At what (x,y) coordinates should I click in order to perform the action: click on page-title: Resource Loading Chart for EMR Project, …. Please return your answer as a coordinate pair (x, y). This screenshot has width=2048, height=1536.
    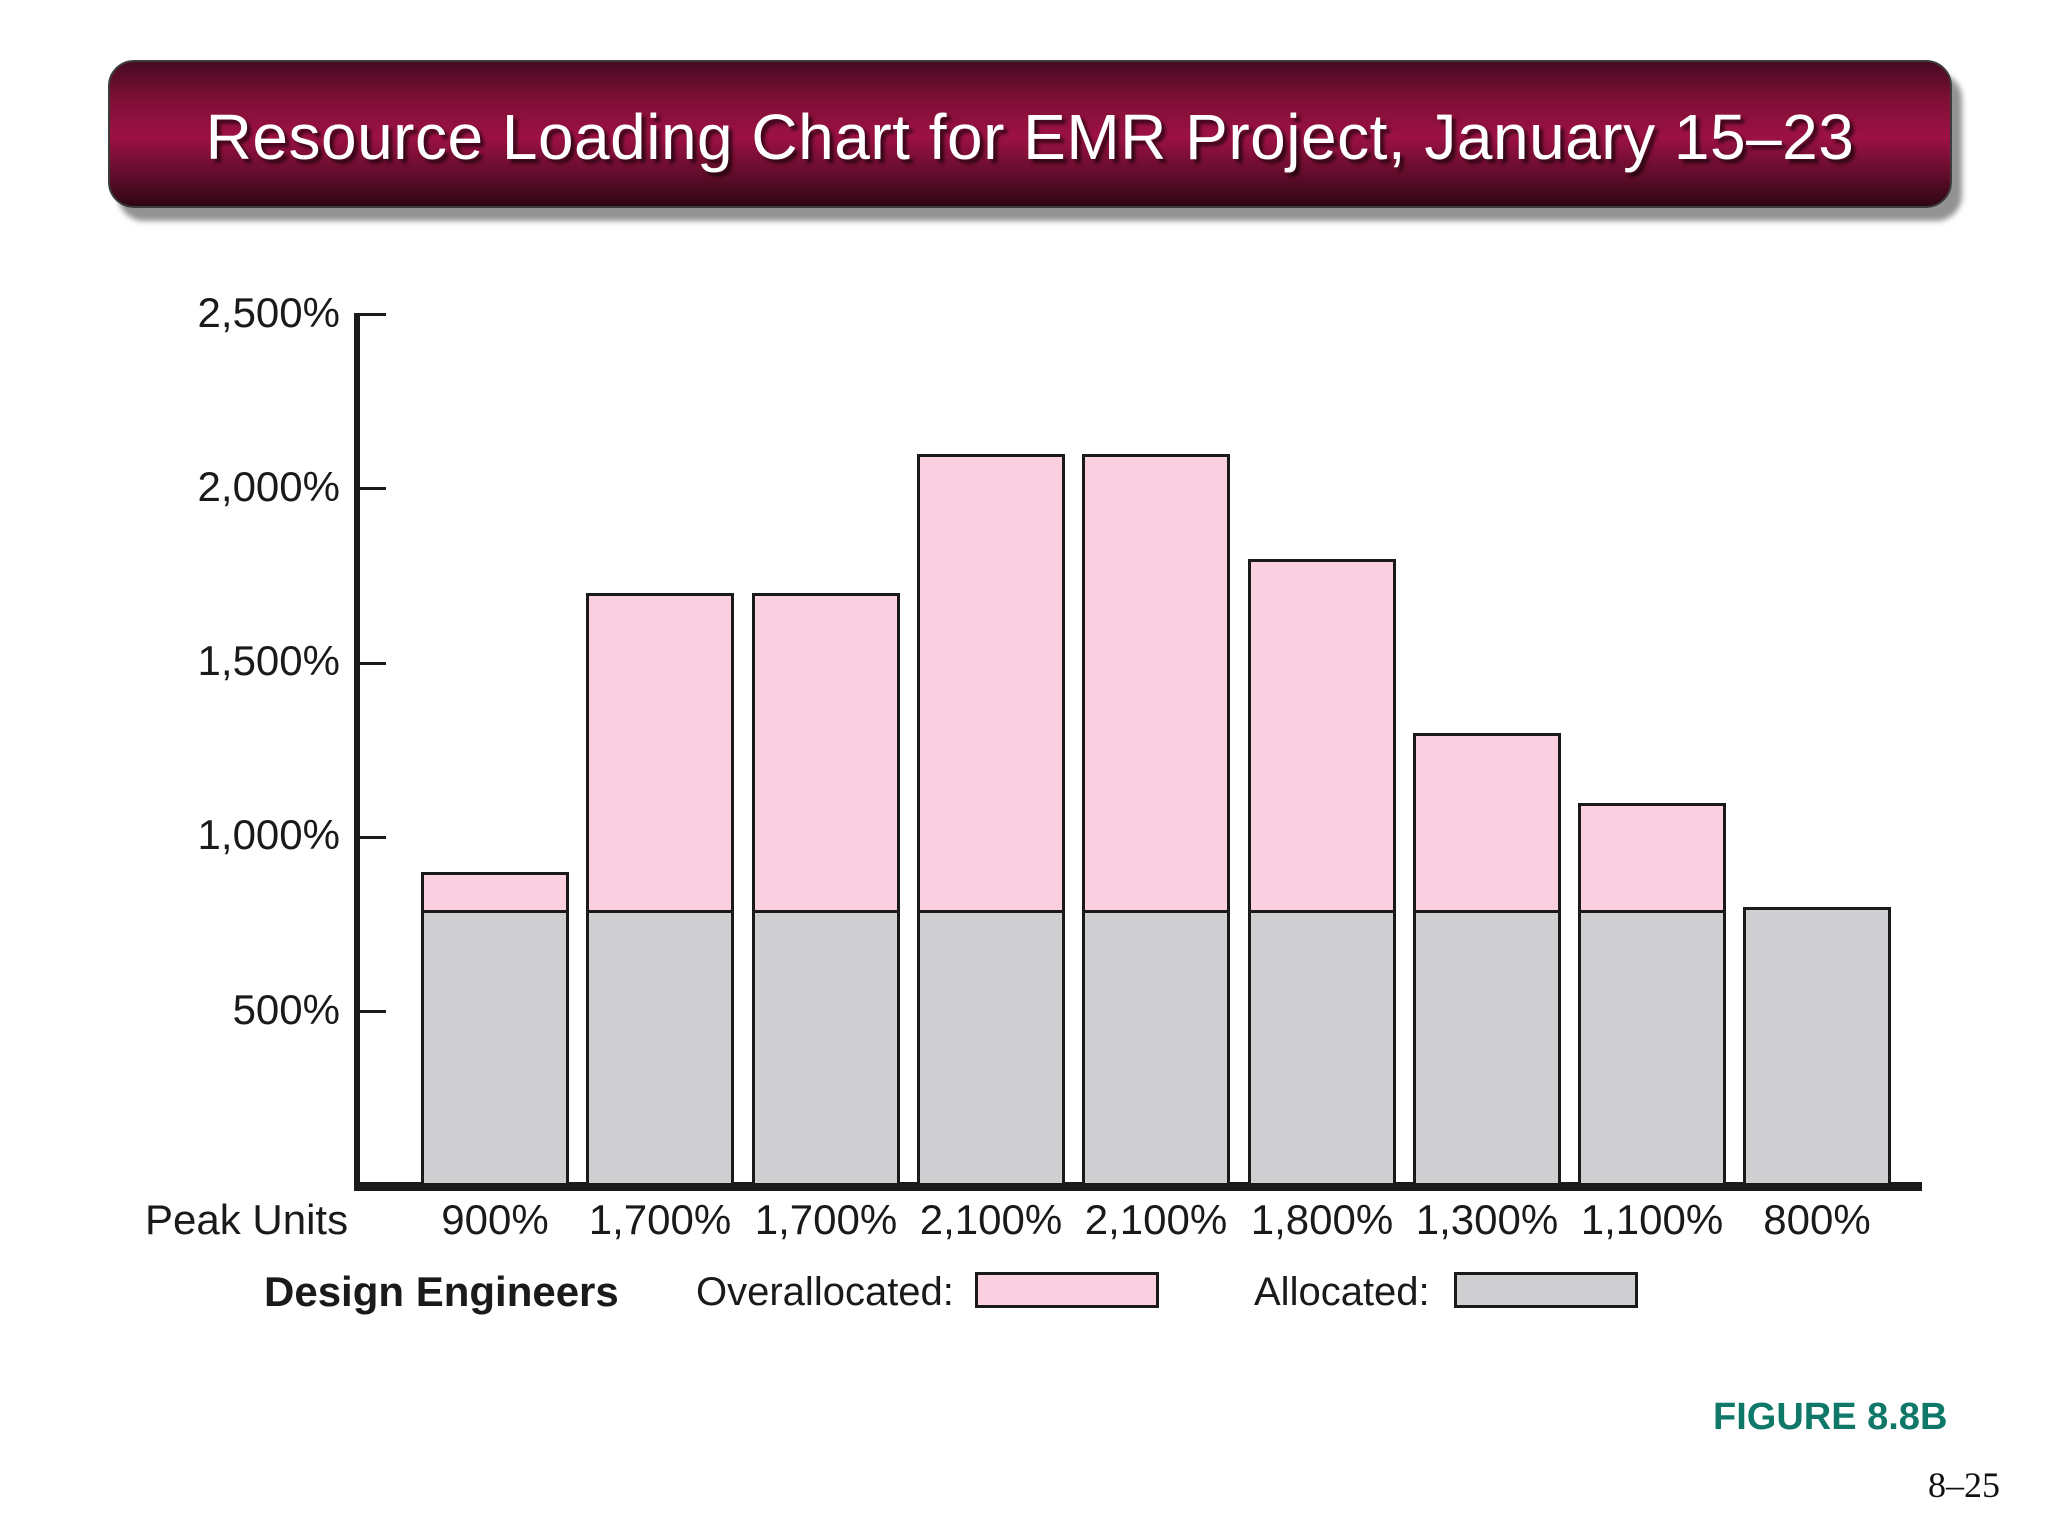
    Looking at the image, I should click on (1030, 137).